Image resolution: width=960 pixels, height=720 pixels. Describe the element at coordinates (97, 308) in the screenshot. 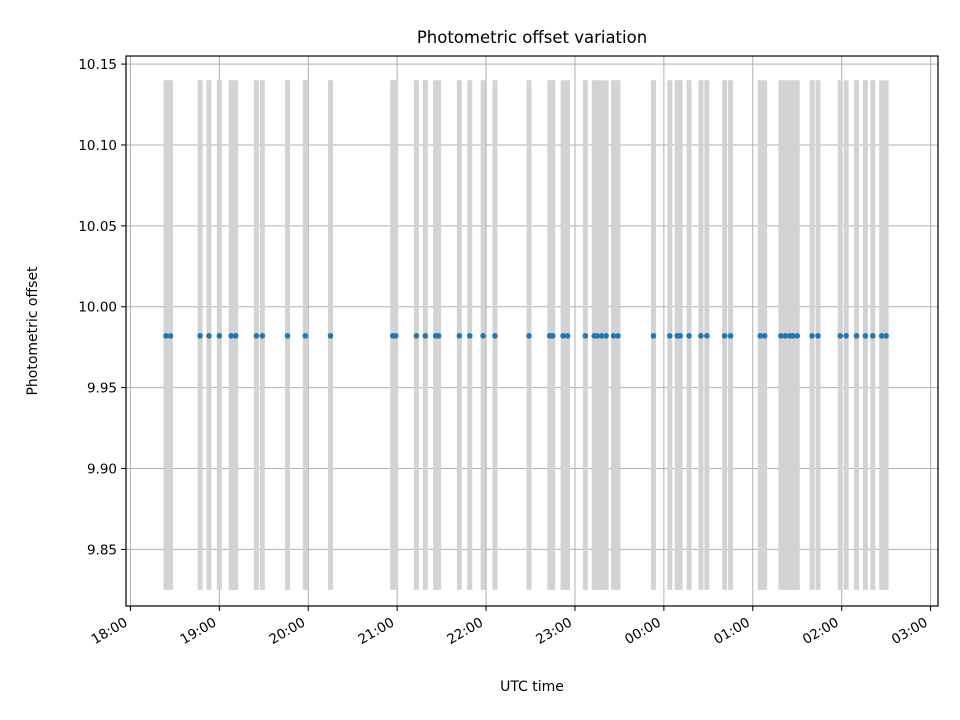

I see `y-tick-label: 10.00` at that location.